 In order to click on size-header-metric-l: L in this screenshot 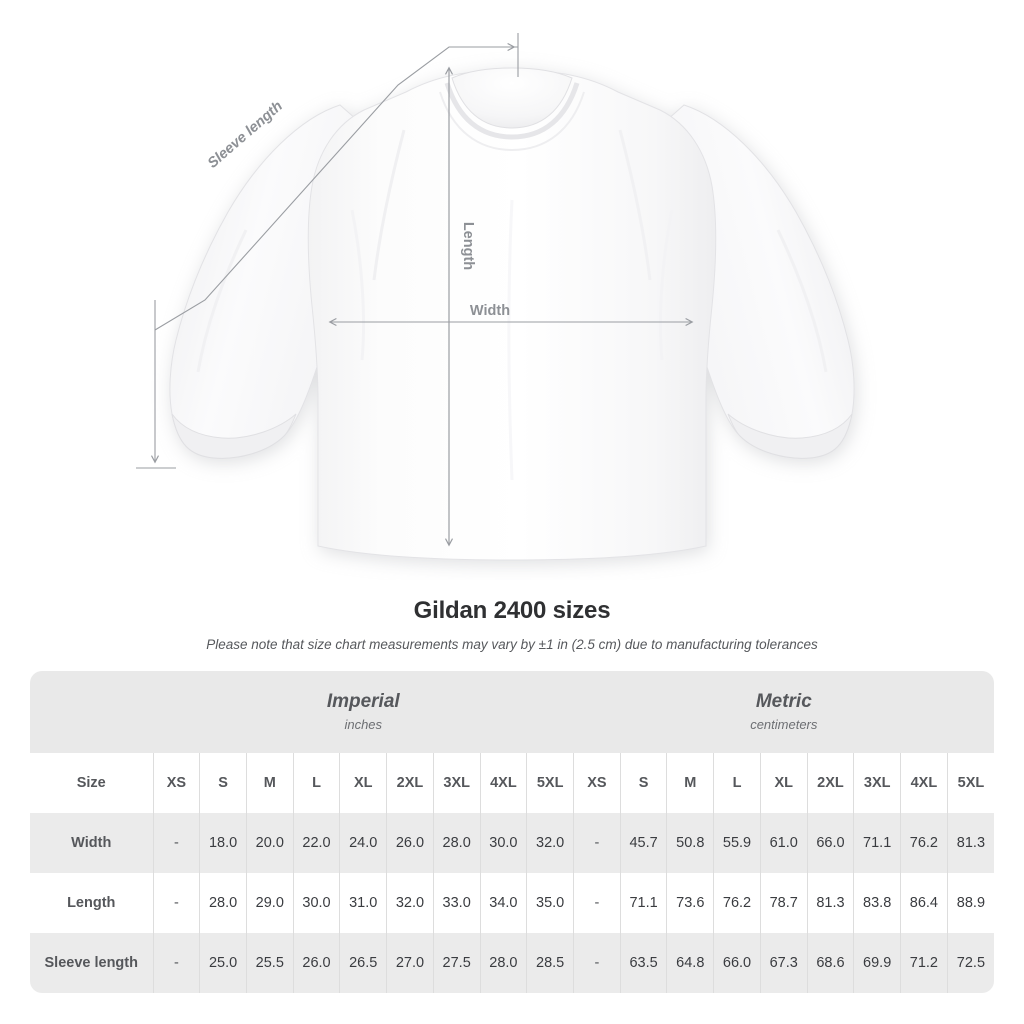, I will do `click(737, 783)`.